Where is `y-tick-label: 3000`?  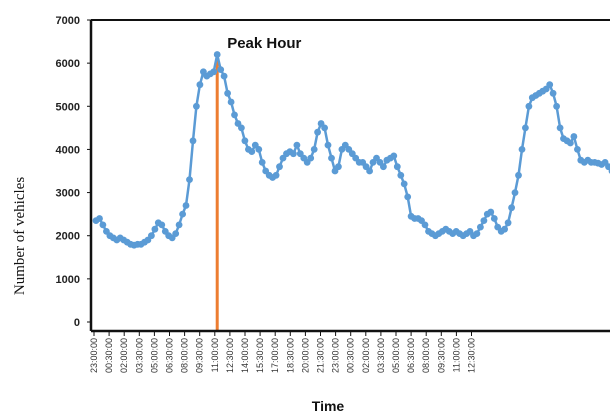
y-tick-label: 3000 is located at coordinates (68, 194).